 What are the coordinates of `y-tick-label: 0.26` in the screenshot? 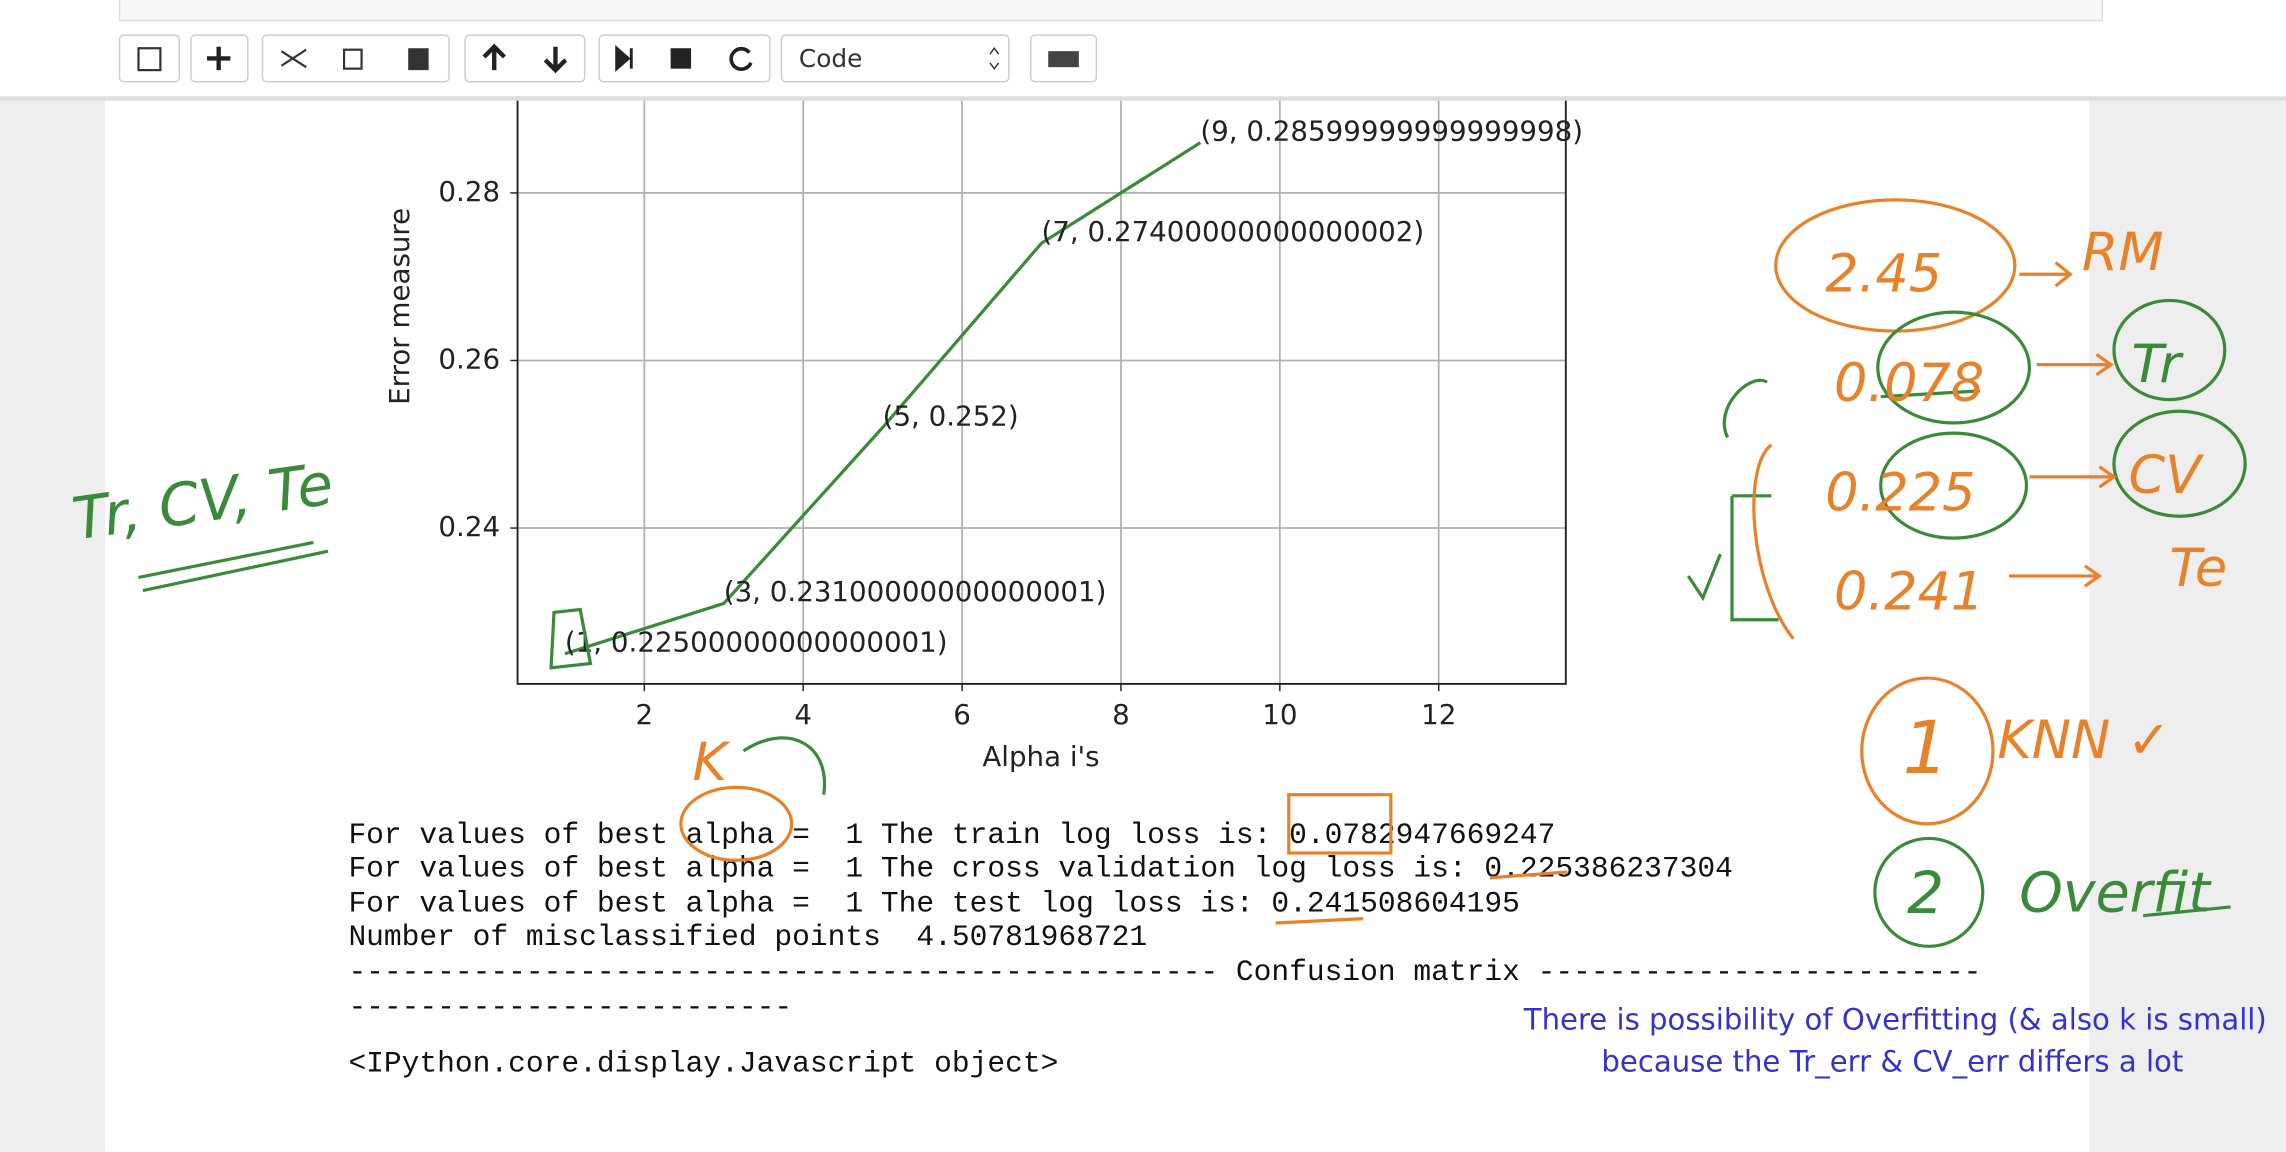 It's located at (469, 358).